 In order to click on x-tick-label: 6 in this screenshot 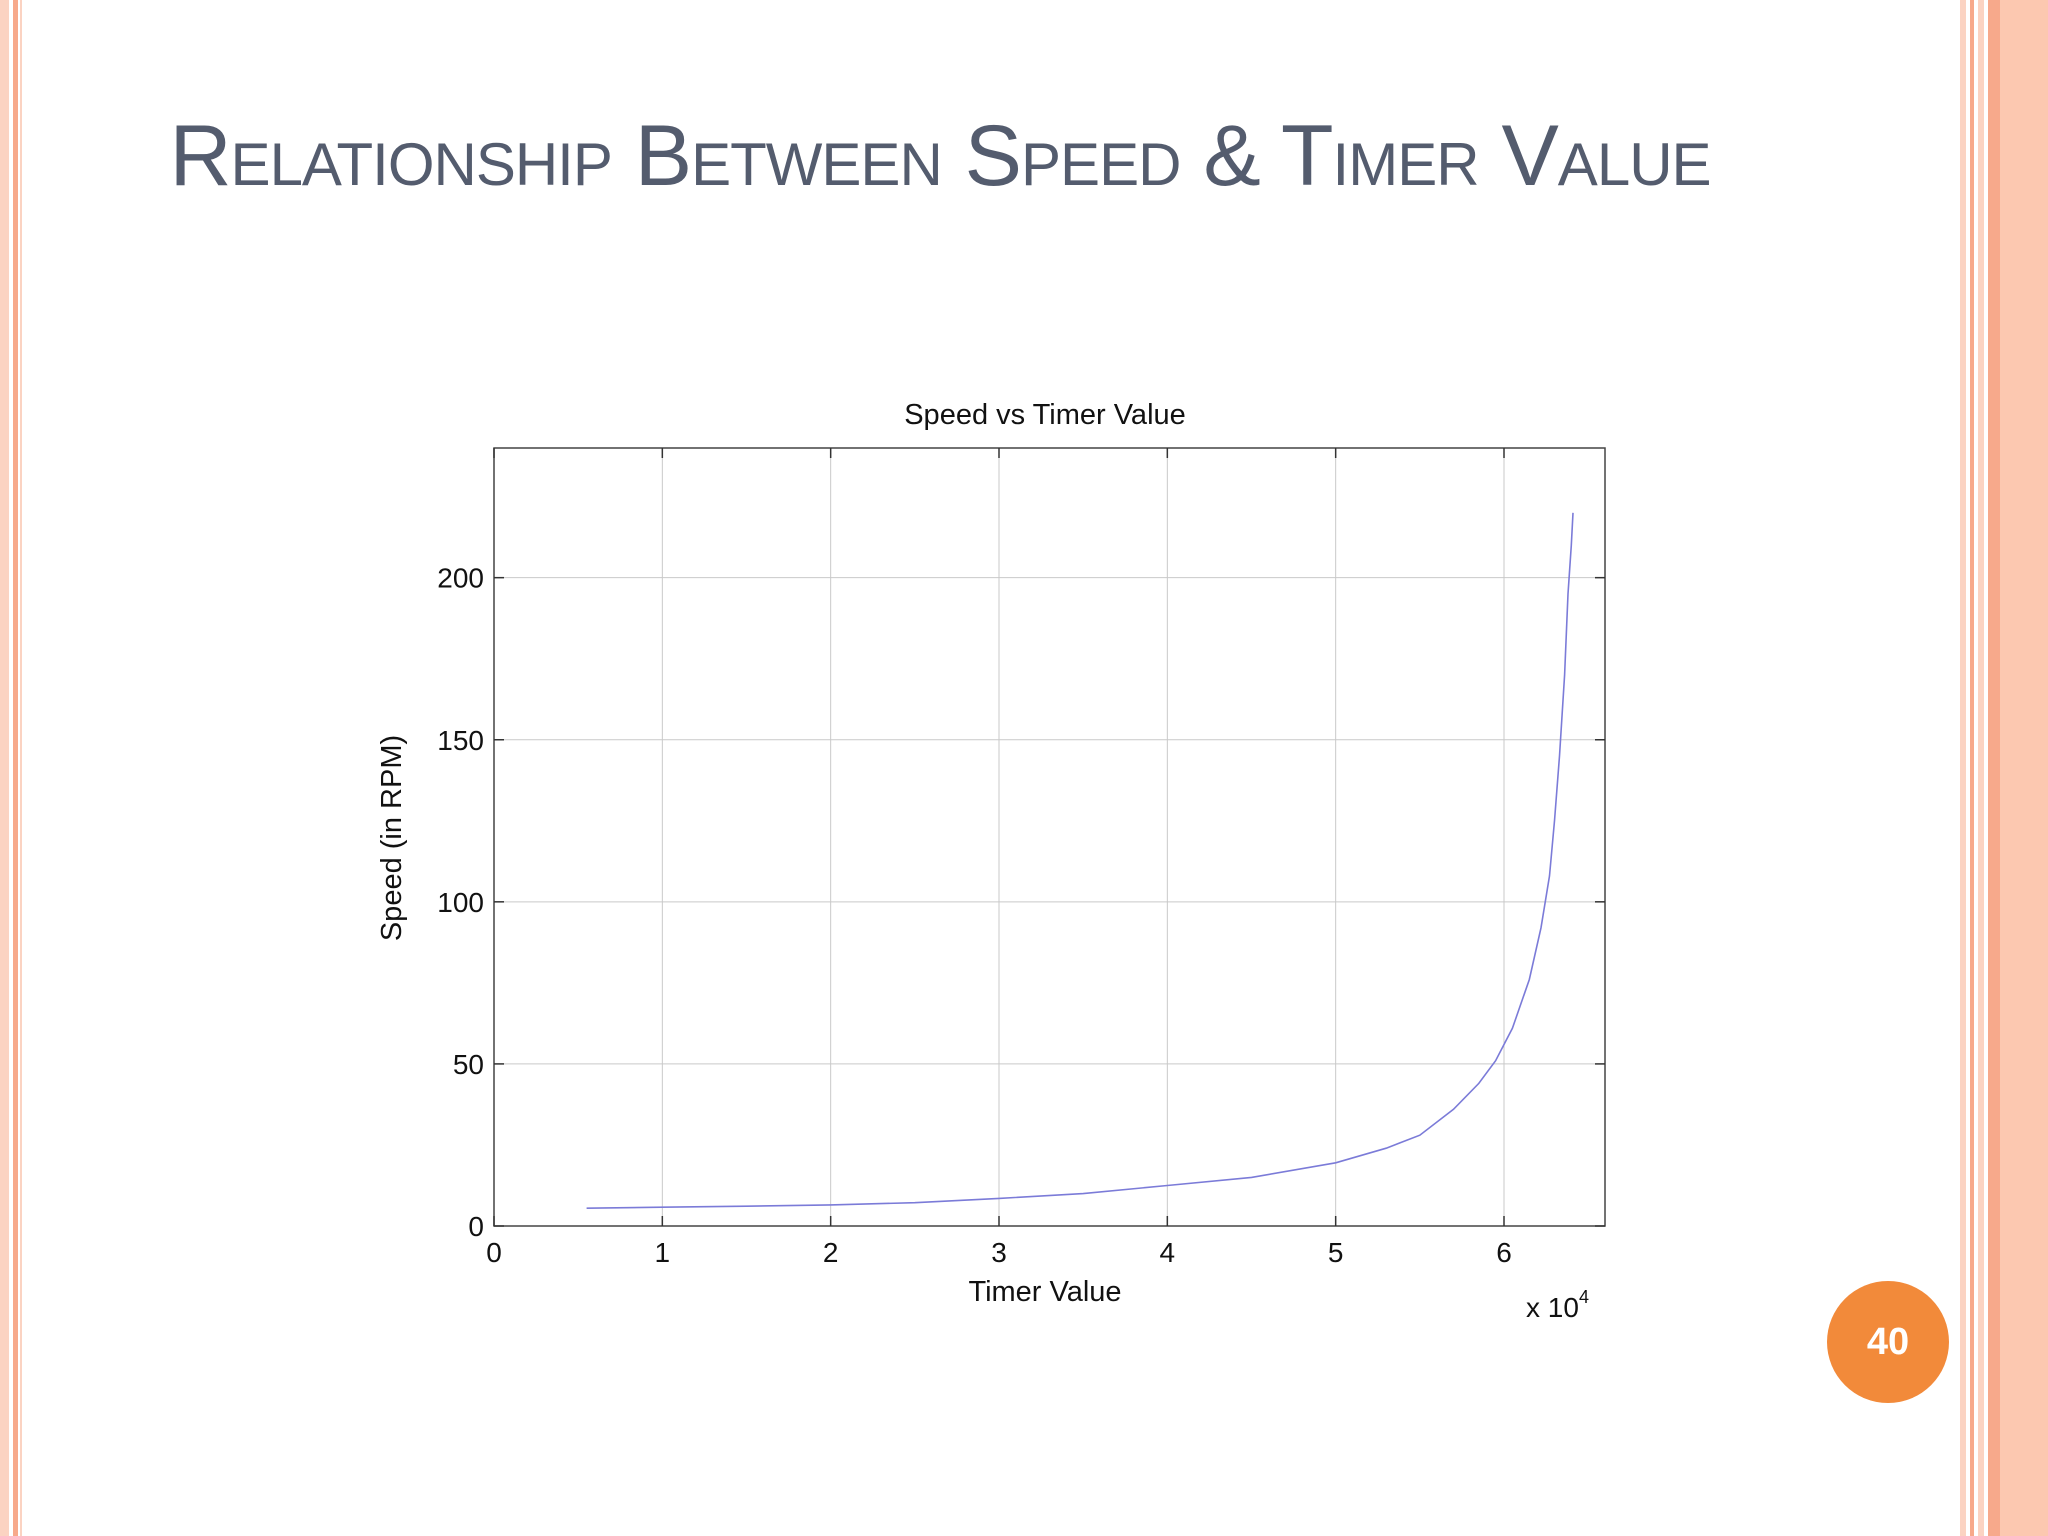, I will do `click(1504, 1252)`.